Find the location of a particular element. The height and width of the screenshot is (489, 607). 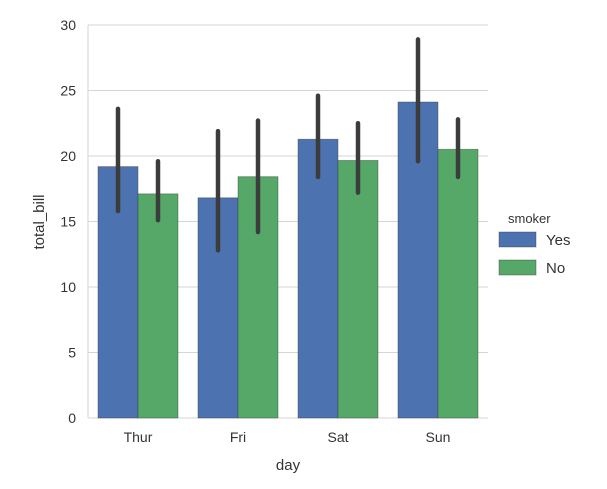

y-tick-label: 25 is located at coordinates (68, 91).